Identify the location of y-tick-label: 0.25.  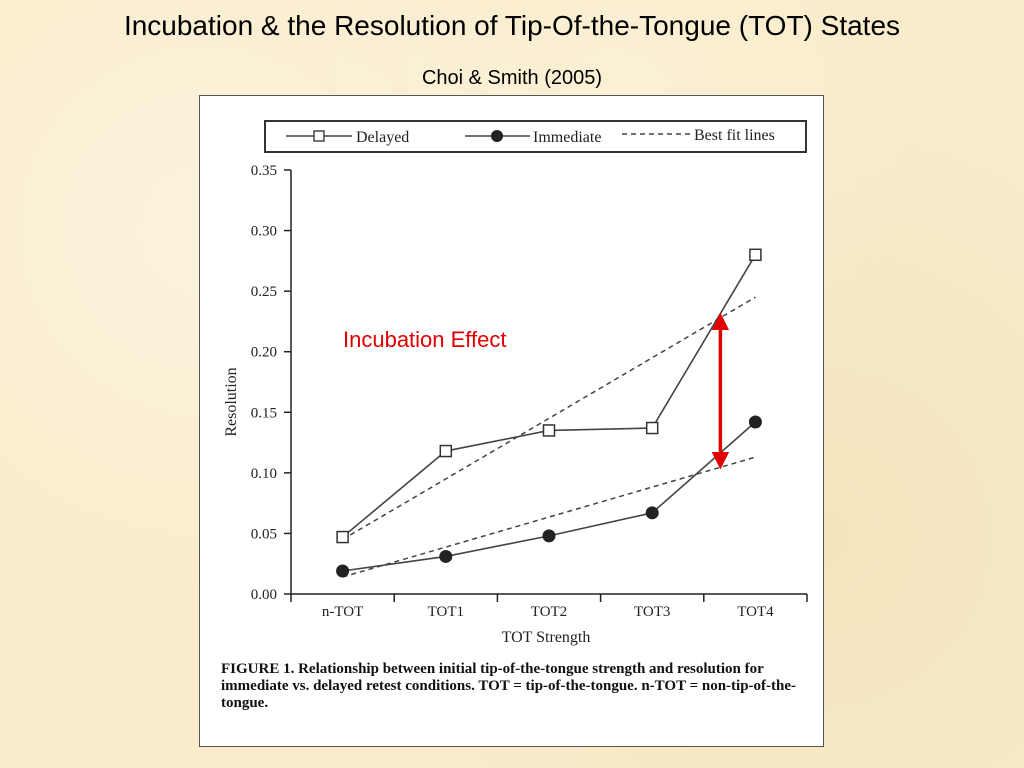
(264, 292).